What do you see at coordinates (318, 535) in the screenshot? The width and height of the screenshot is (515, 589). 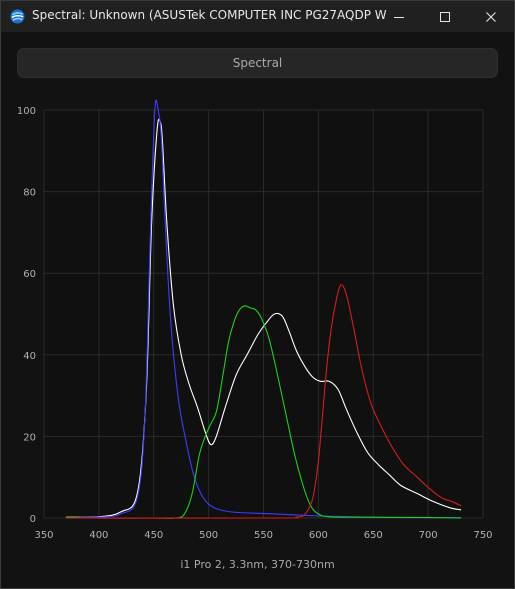 I see `x-tick-label: 600` at bounding box center [318, 535].